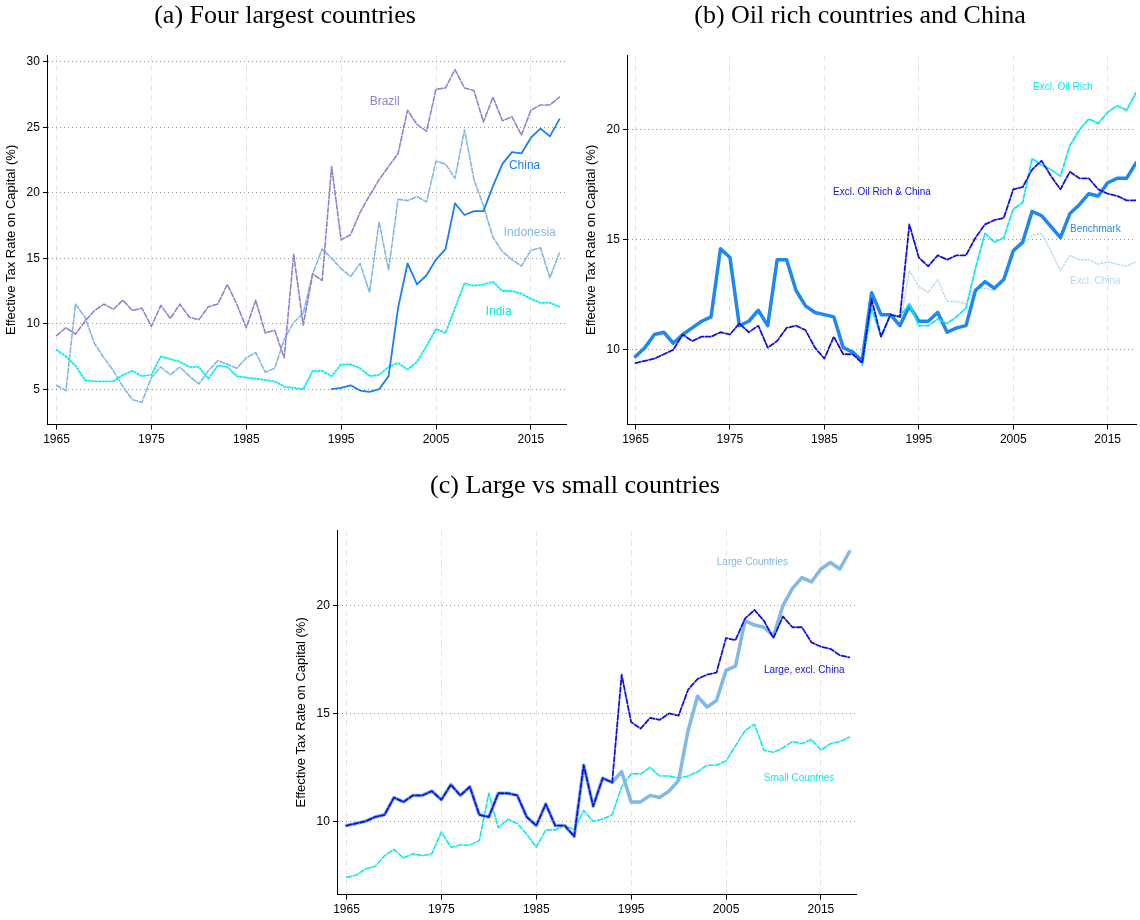  I want to click on chart-title: (b) Oil rich countries and China, so click(860, 15).